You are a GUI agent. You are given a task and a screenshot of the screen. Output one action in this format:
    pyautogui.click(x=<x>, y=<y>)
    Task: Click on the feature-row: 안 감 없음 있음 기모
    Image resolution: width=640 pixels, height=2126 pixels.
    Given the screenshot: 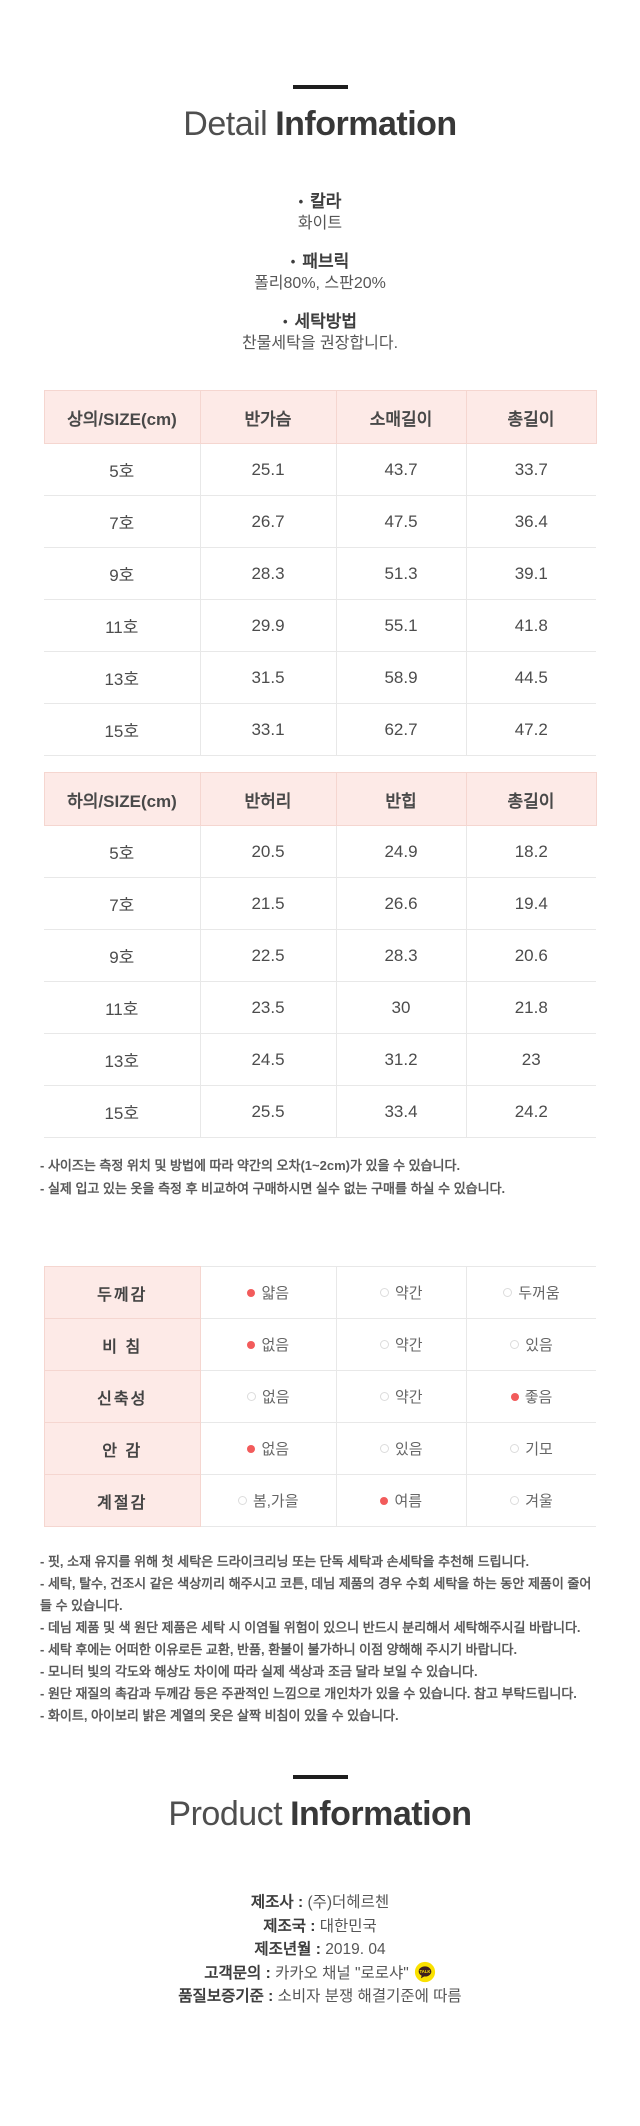 What is the action you would take?
    pyautogui.click(x=320, y=1448)
    